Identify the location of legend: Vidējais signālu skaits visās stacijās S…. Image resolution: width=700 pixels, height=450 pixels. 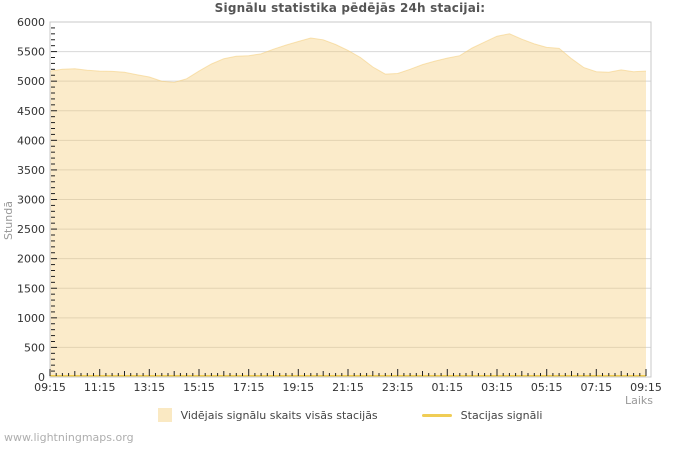
(350, 415).